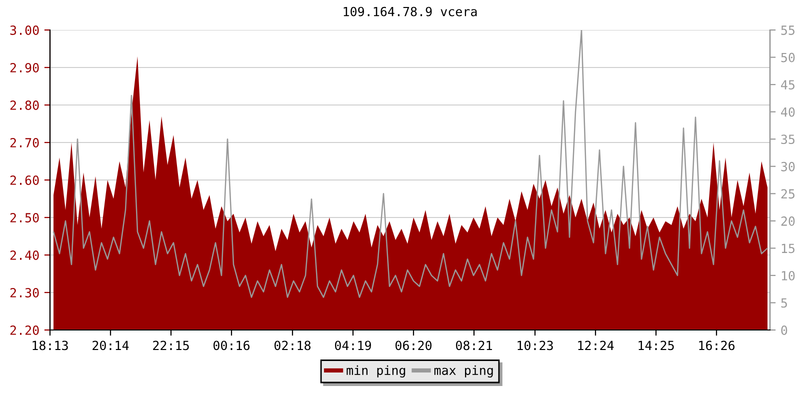 The width and height of the screenshot is (800, 400). I want to click on y-tick-label: 3.00, so click(24, 30).